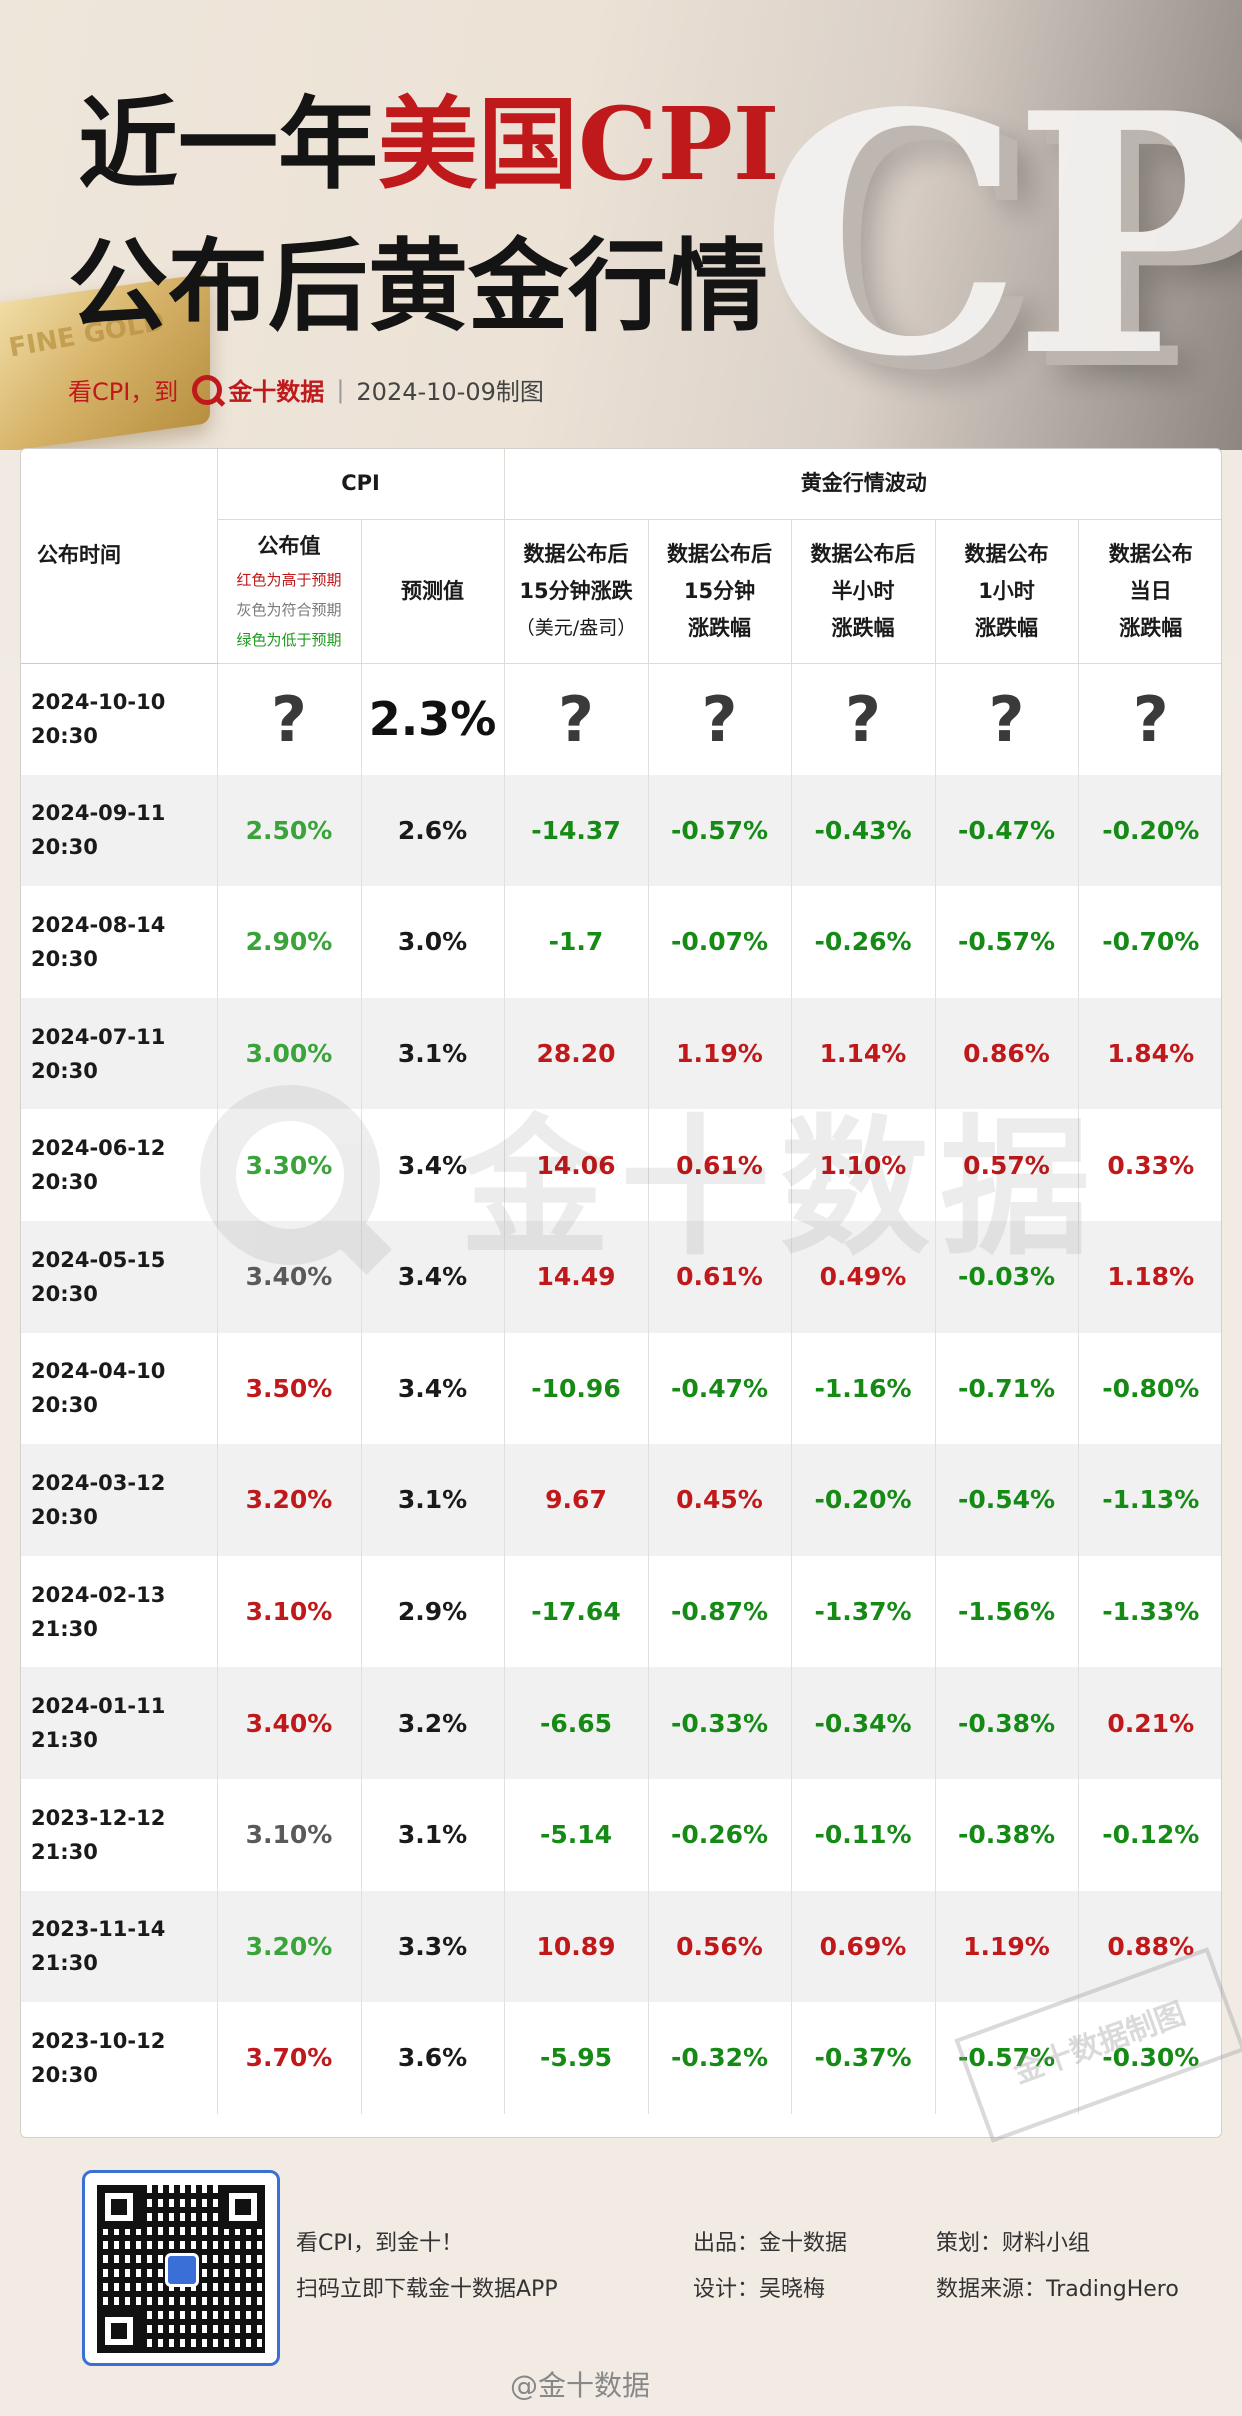 This screenshot has height=2416, width=1242. I want to click on title-highlight: 美国CPI, so click(579, 144).